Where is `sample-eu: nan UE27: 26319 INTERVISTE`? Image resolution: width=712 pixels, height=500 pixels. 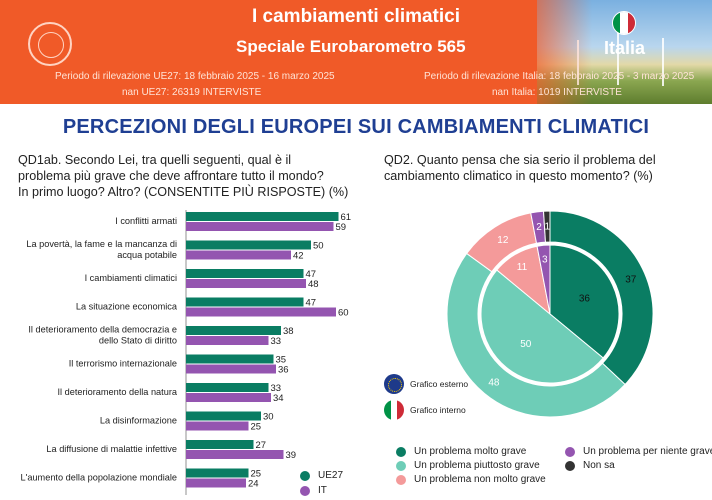
sample-eu: nan UE27: 26319 INTERVISTE is located at coordinates (192, 92).